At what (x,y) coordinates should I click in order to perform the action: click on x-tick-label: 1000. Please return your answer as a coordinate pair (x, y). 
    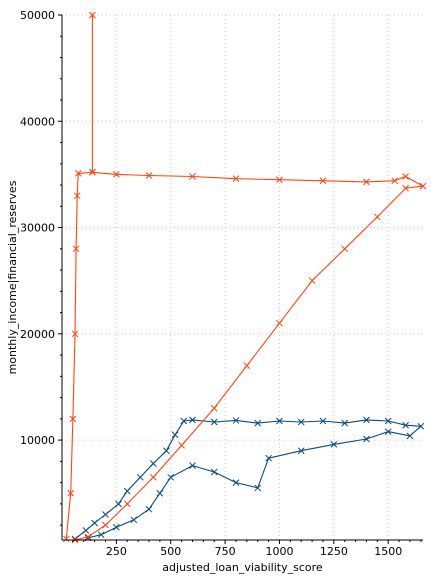
    Looking at the image, I should click on (279, 551).